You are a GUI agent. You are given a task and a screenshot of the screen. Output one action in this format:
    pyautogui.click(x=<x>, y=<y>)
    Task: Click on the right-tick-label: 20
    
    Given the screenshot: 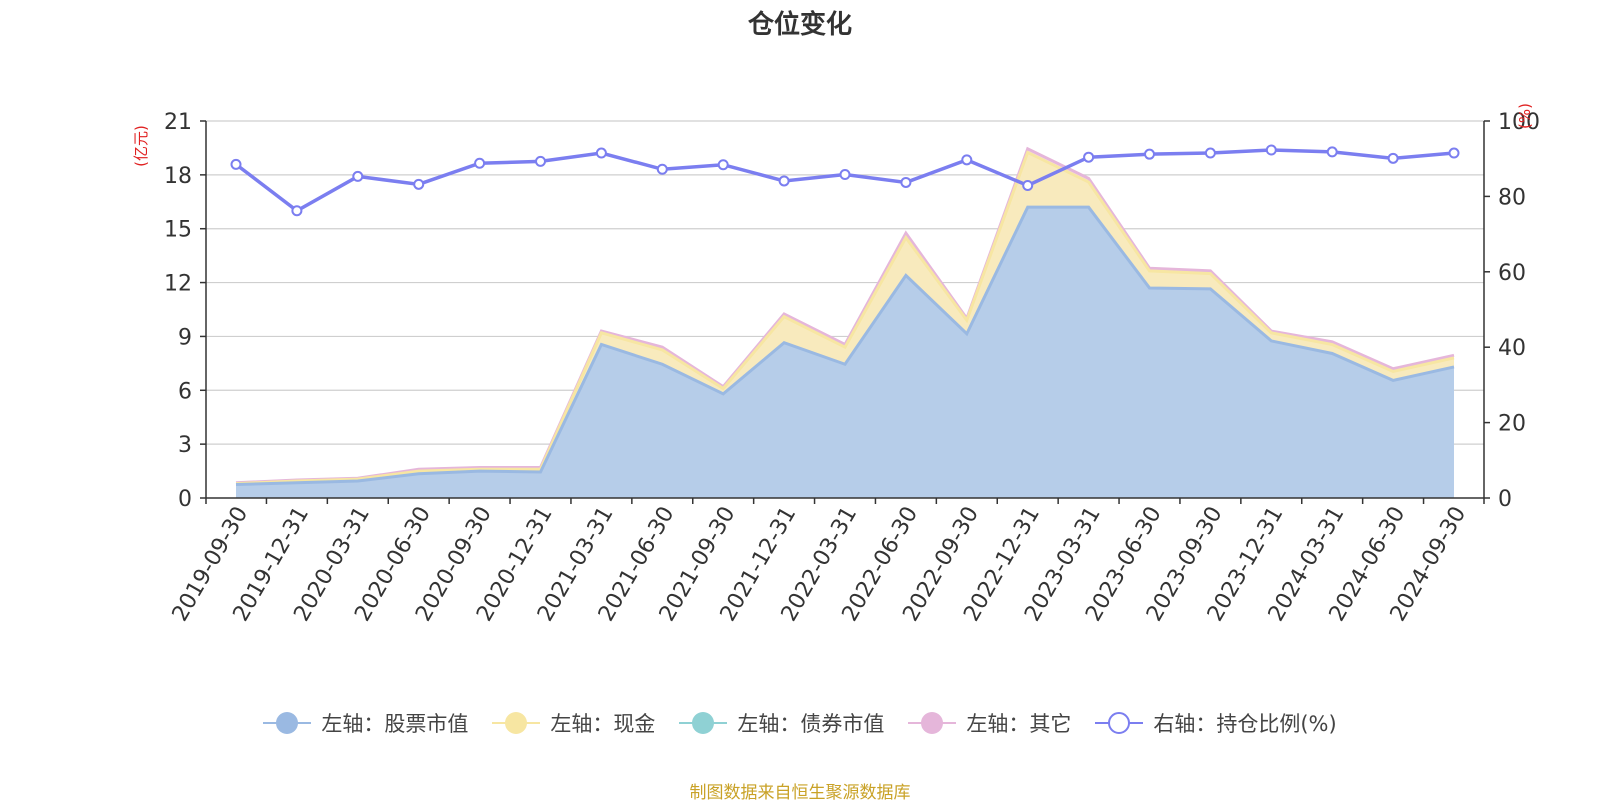 What is the action you would take?
    pyautogui.click(x=1512, y=424)
    